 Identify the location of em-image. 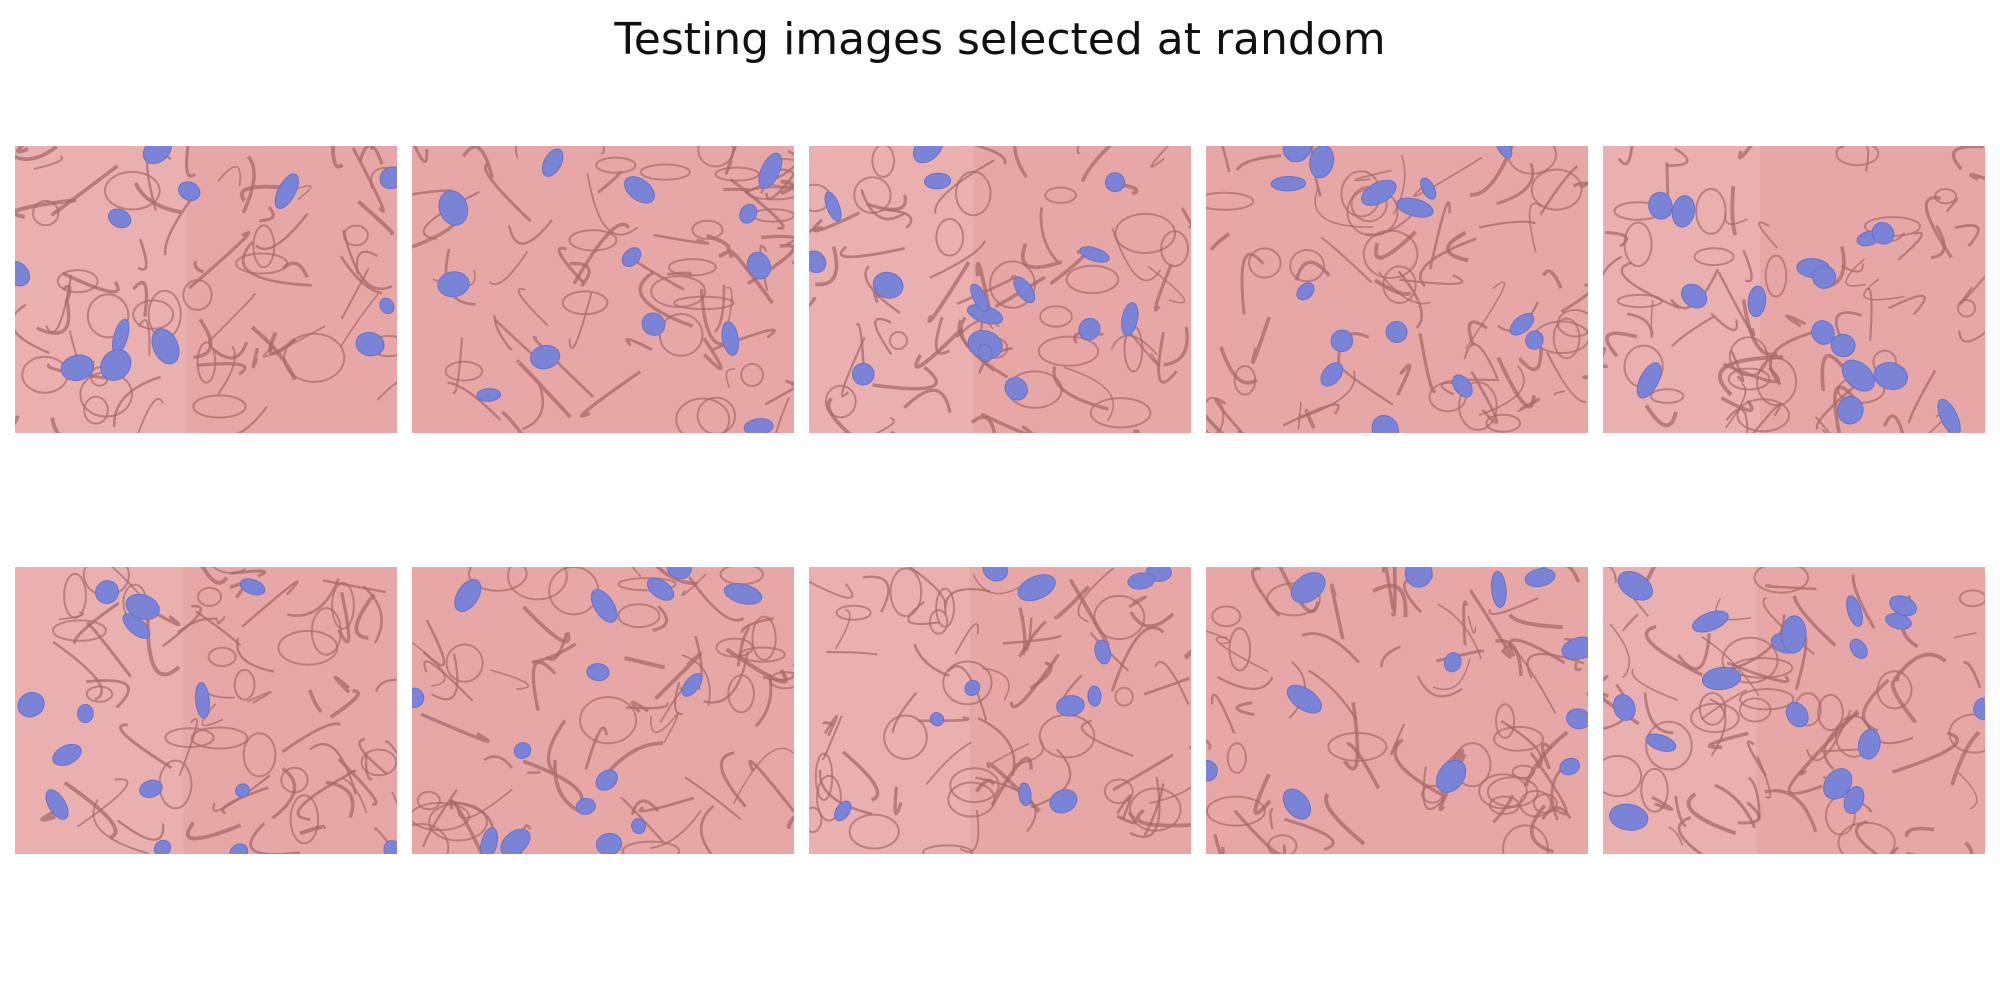
(1794, 710).